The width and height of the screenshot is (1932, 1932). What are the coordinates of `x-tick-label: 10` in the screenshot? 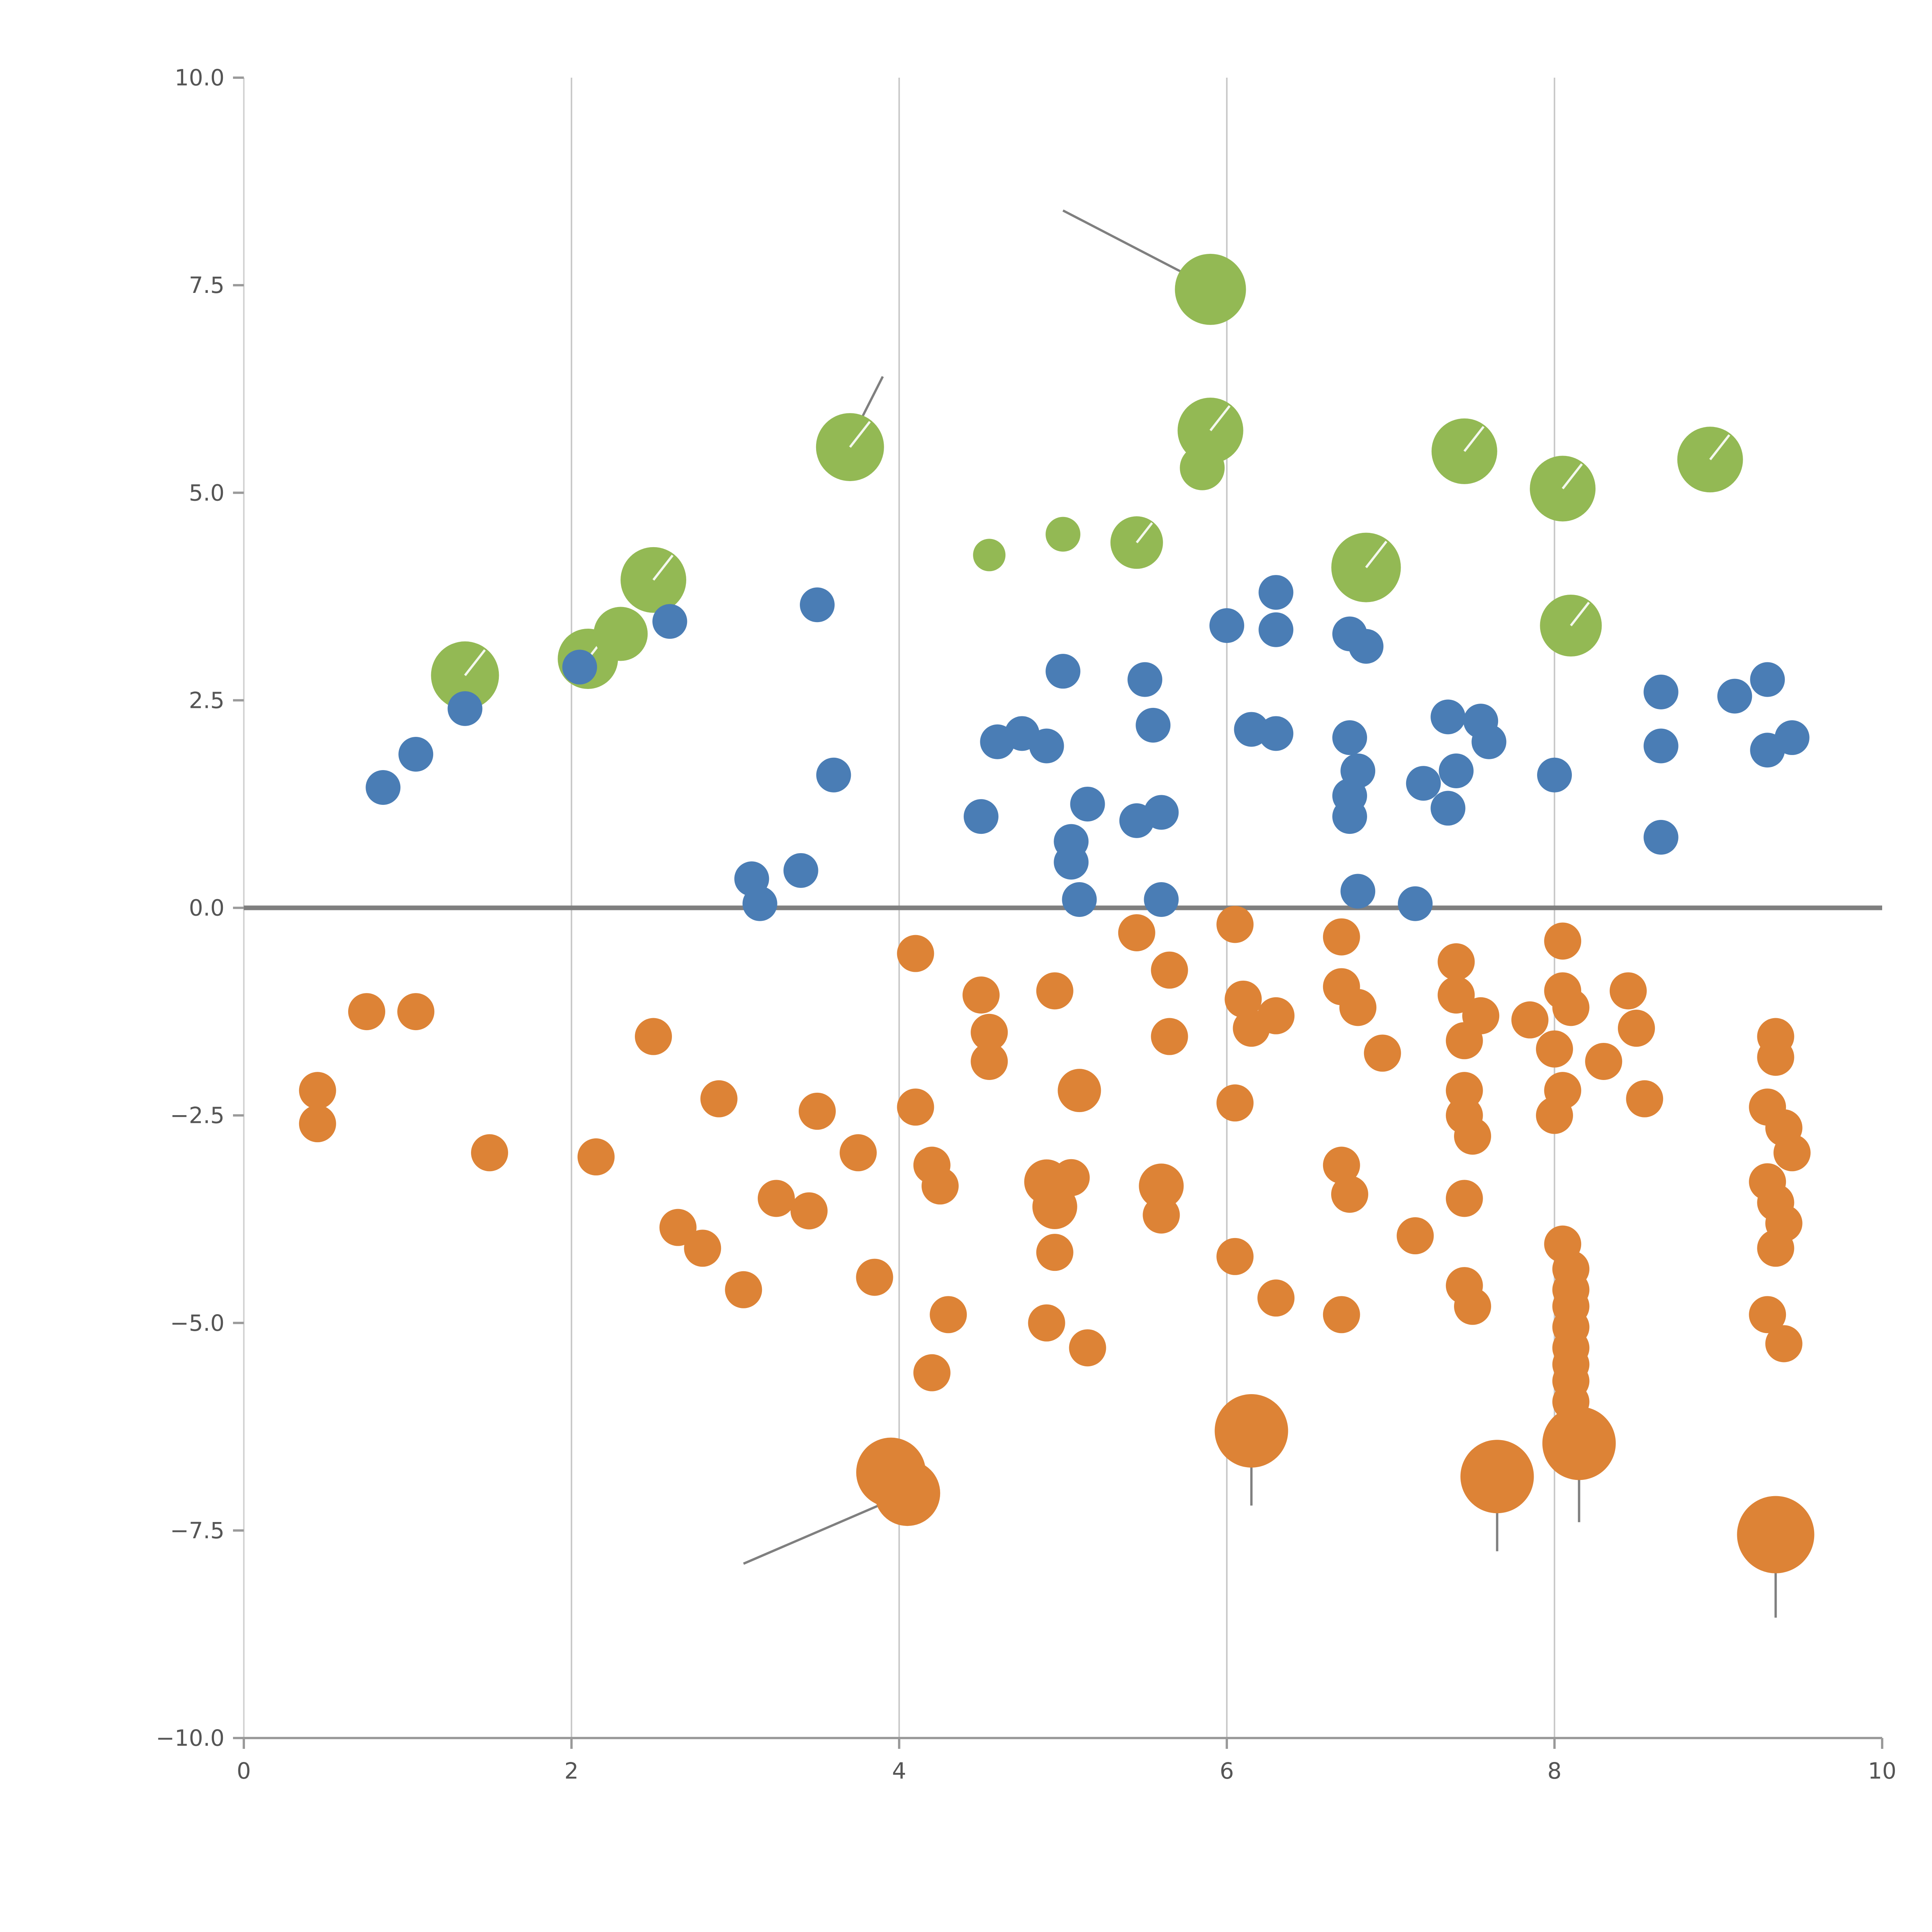 It's located at (1882, 1771).